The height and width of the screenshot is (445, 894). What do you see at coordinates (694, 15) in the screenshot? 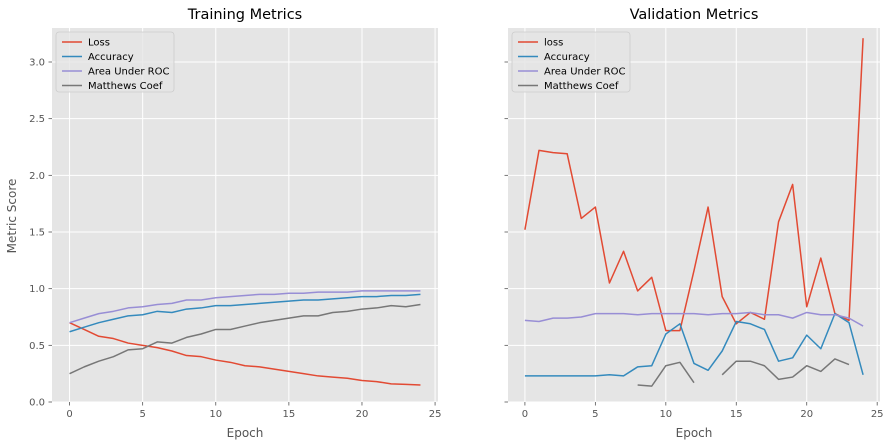
I see `chart-title: Validation Metrics` at bounding box center [694, 15].